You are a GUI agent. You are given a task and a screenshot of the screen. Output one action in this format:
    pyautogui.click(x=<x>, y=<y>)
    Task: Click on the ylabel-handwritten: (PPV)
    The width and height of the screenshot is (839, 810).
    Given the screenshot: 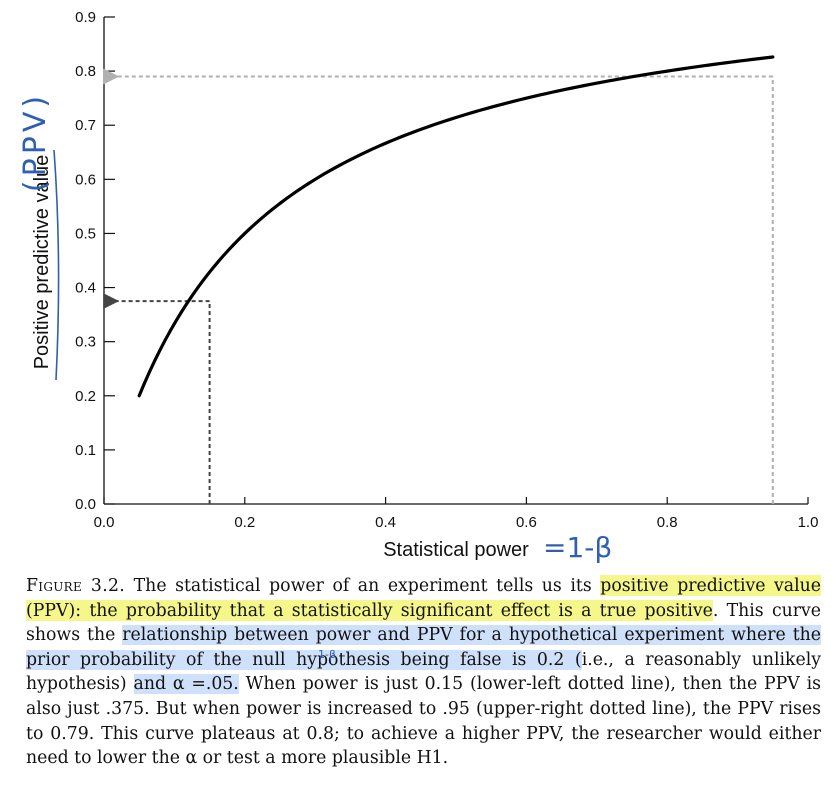 What is the action you would take?
    pyautogui.click(x=35, y=142)
    